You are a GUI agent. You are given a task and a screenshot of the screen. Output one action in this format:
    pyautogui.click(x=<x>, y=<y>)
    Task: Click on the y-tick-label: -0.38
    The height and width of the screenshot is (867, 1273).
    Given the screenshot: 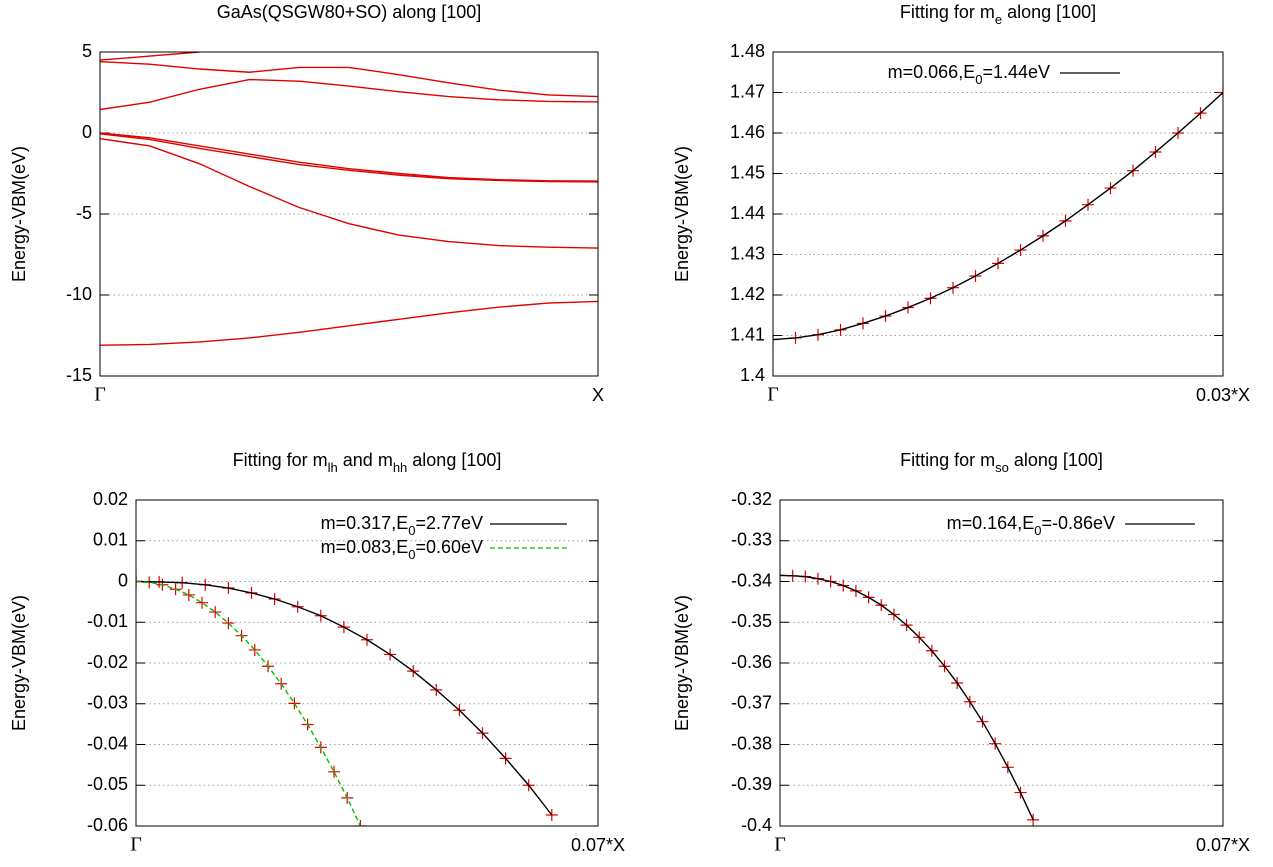 What is the action you would take?
    pyautogui.click(x=751, y=743)
    